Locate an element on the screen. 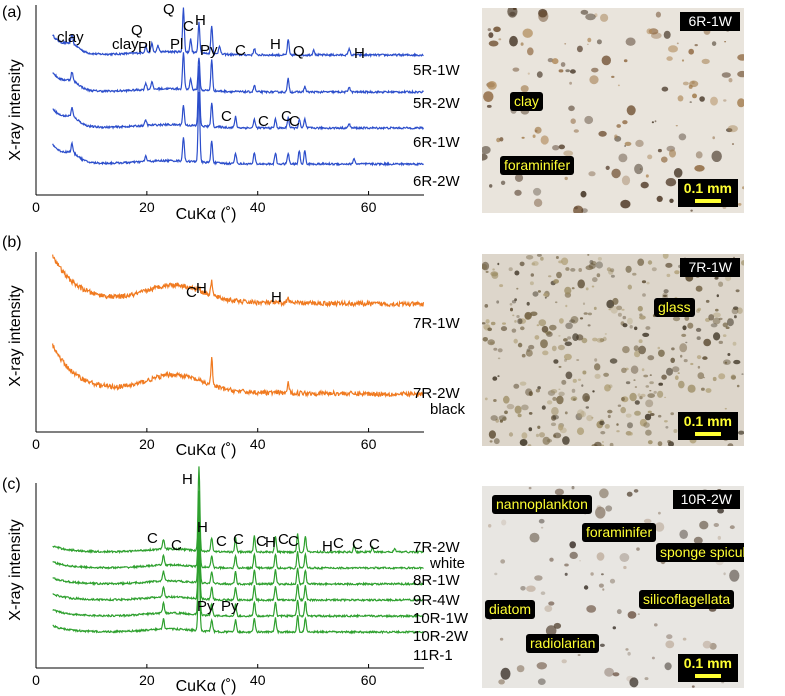  sample-label: 11R-1 is located at coordinates (433, 655).